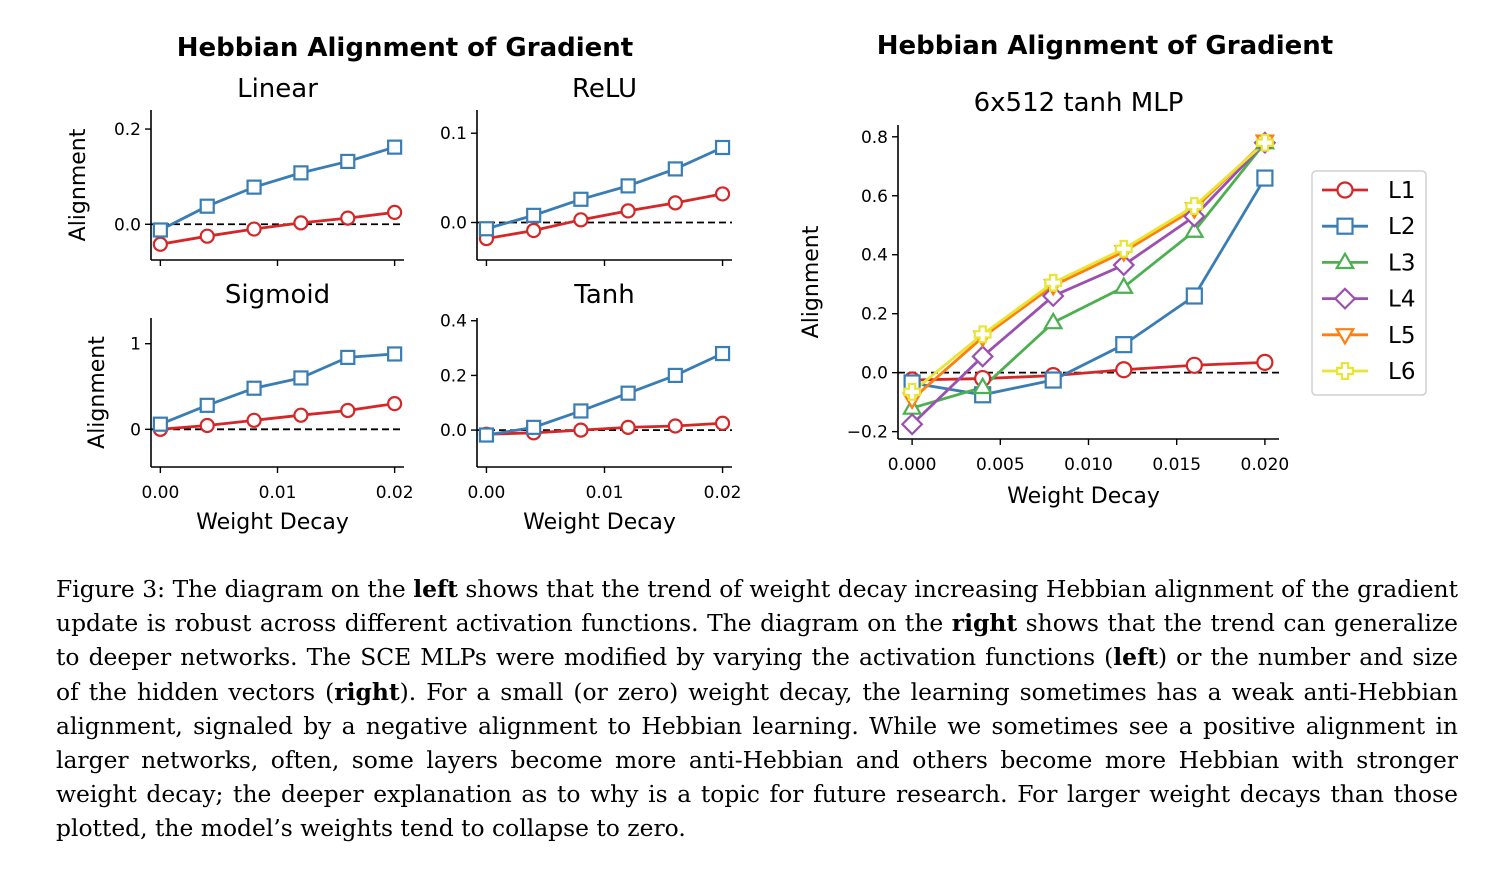  What do you see at coordinates (1079, 103) in the screenshot?
I see `chart-title: 6x512 tanh MLP` at bounding box center [1079, 103].